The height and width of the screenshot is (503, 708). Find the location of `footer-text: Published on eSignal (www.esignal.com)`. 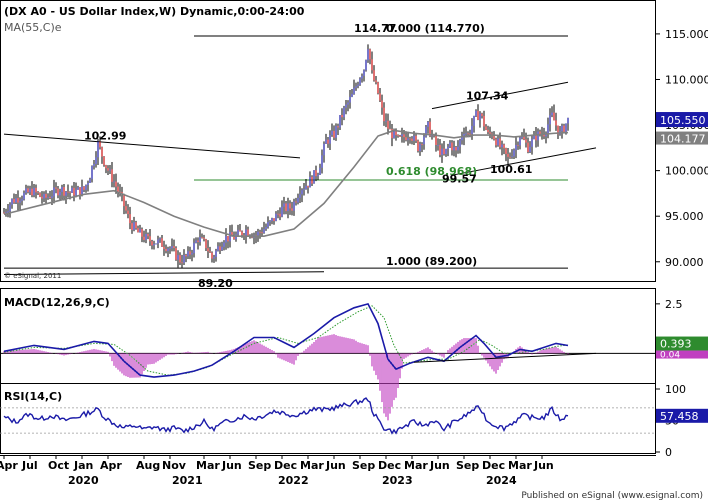

footer-text: Published on eSignal (www.esignal.com) is located at coordinates (612, 496).